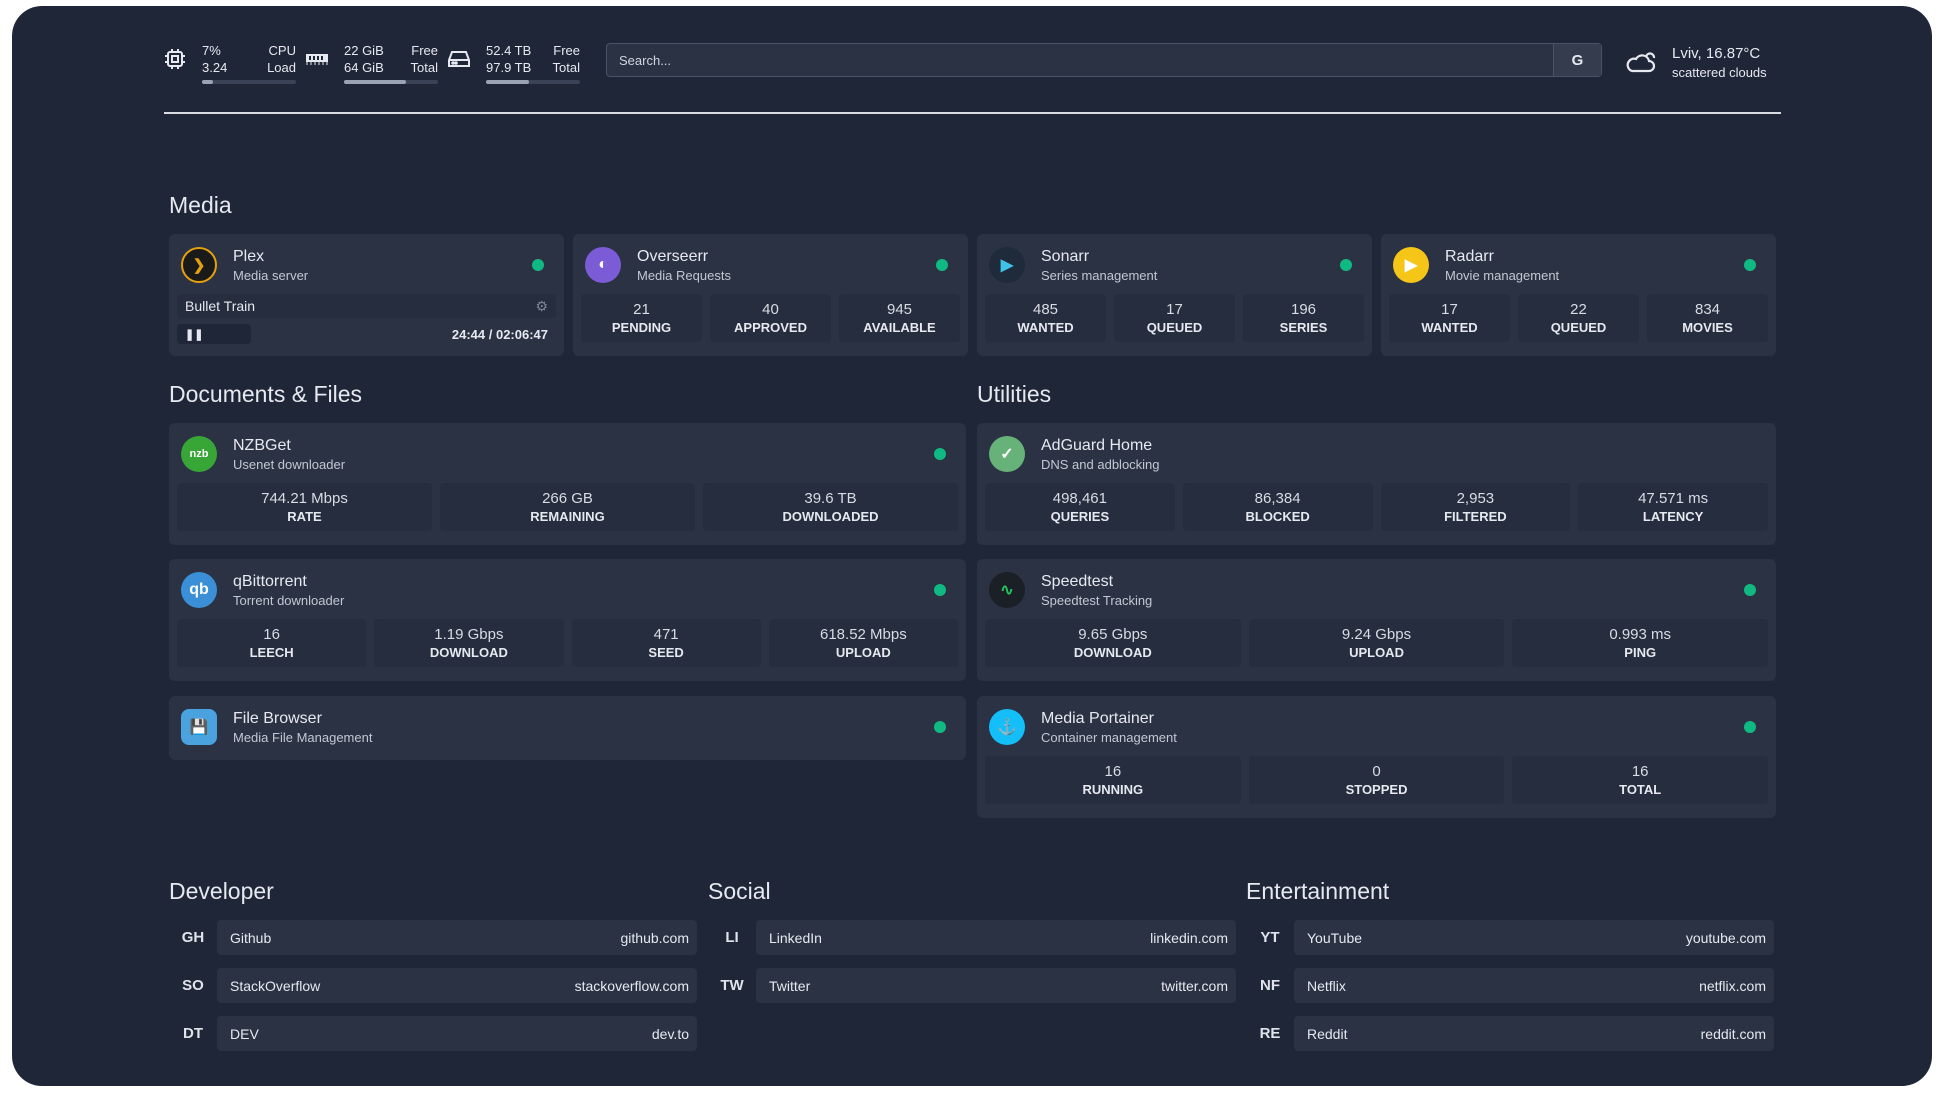  Describe the element at coordinates (1640, 771) in the screenshot. I see `stat-value: 16` at that location.